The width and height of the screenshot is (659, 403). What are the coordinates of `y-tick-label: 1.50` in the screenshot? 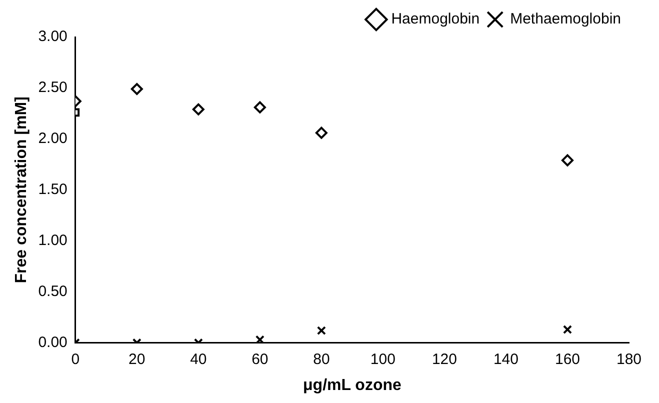 It's located at (53, 189).